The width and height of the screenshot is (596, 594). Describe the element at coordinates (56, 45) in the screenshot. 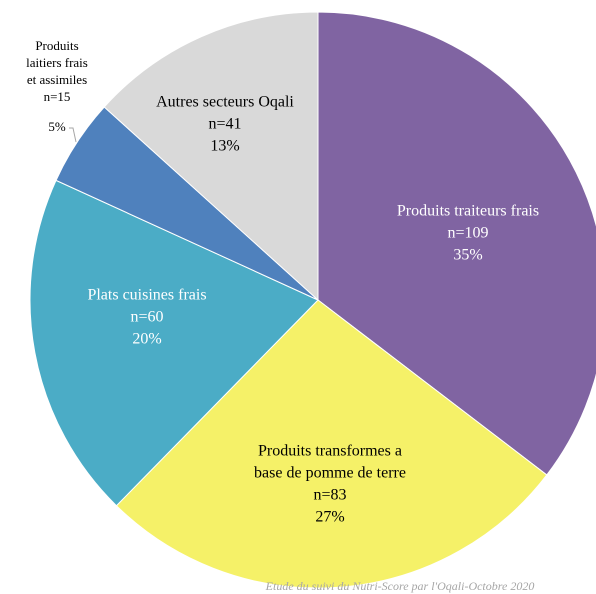

I see `slice-label: Produits` at that location.